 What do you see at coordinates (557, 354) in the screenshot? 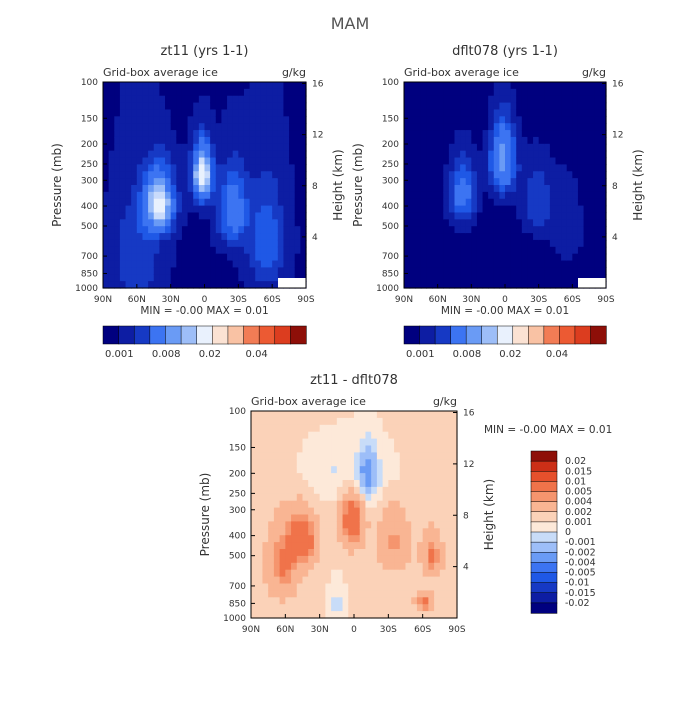
I see `colorbar-label: 0.04` at bounding box center [557, 354].